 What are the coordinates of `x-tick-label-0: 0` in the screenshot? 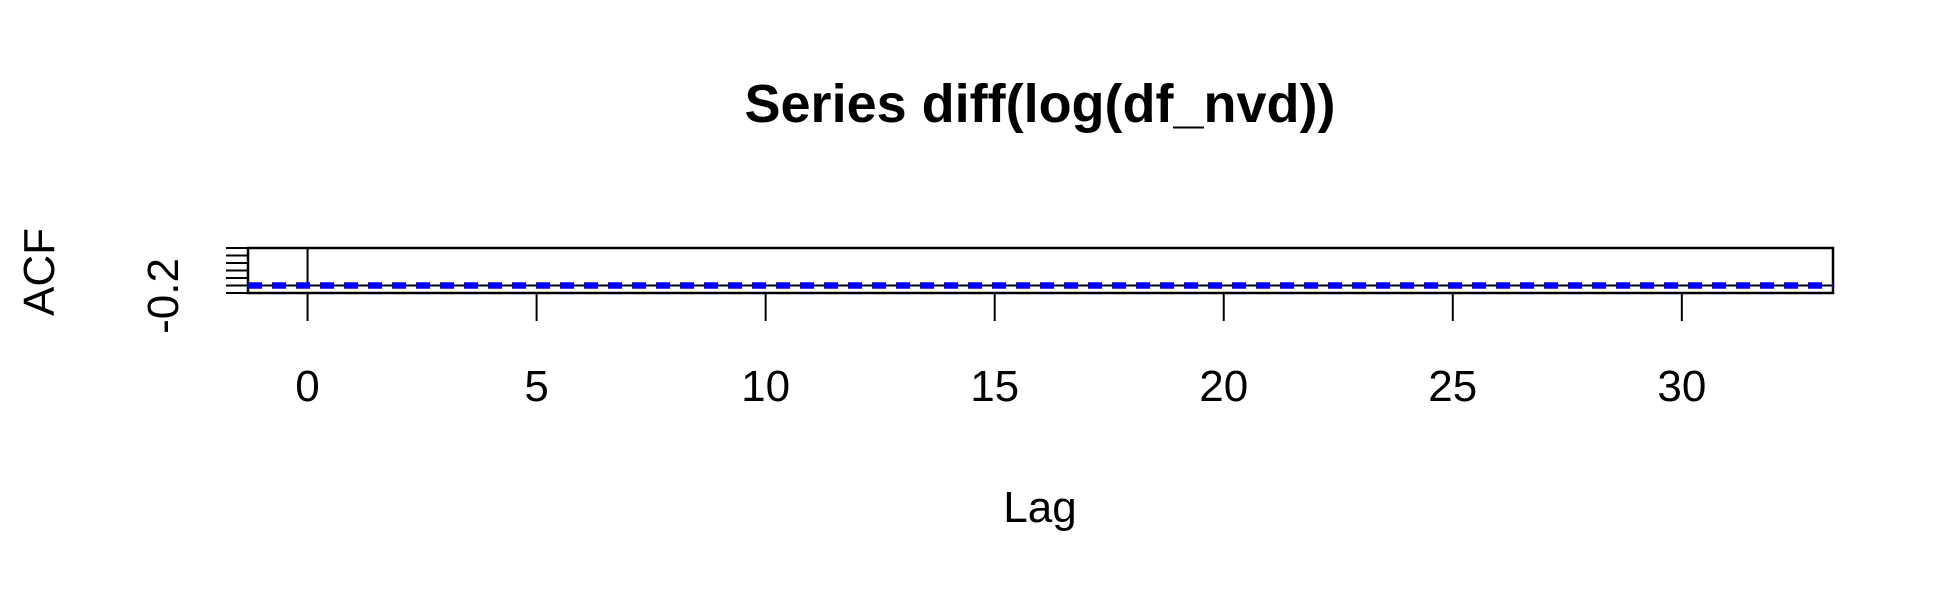 It's located at (307, 386).